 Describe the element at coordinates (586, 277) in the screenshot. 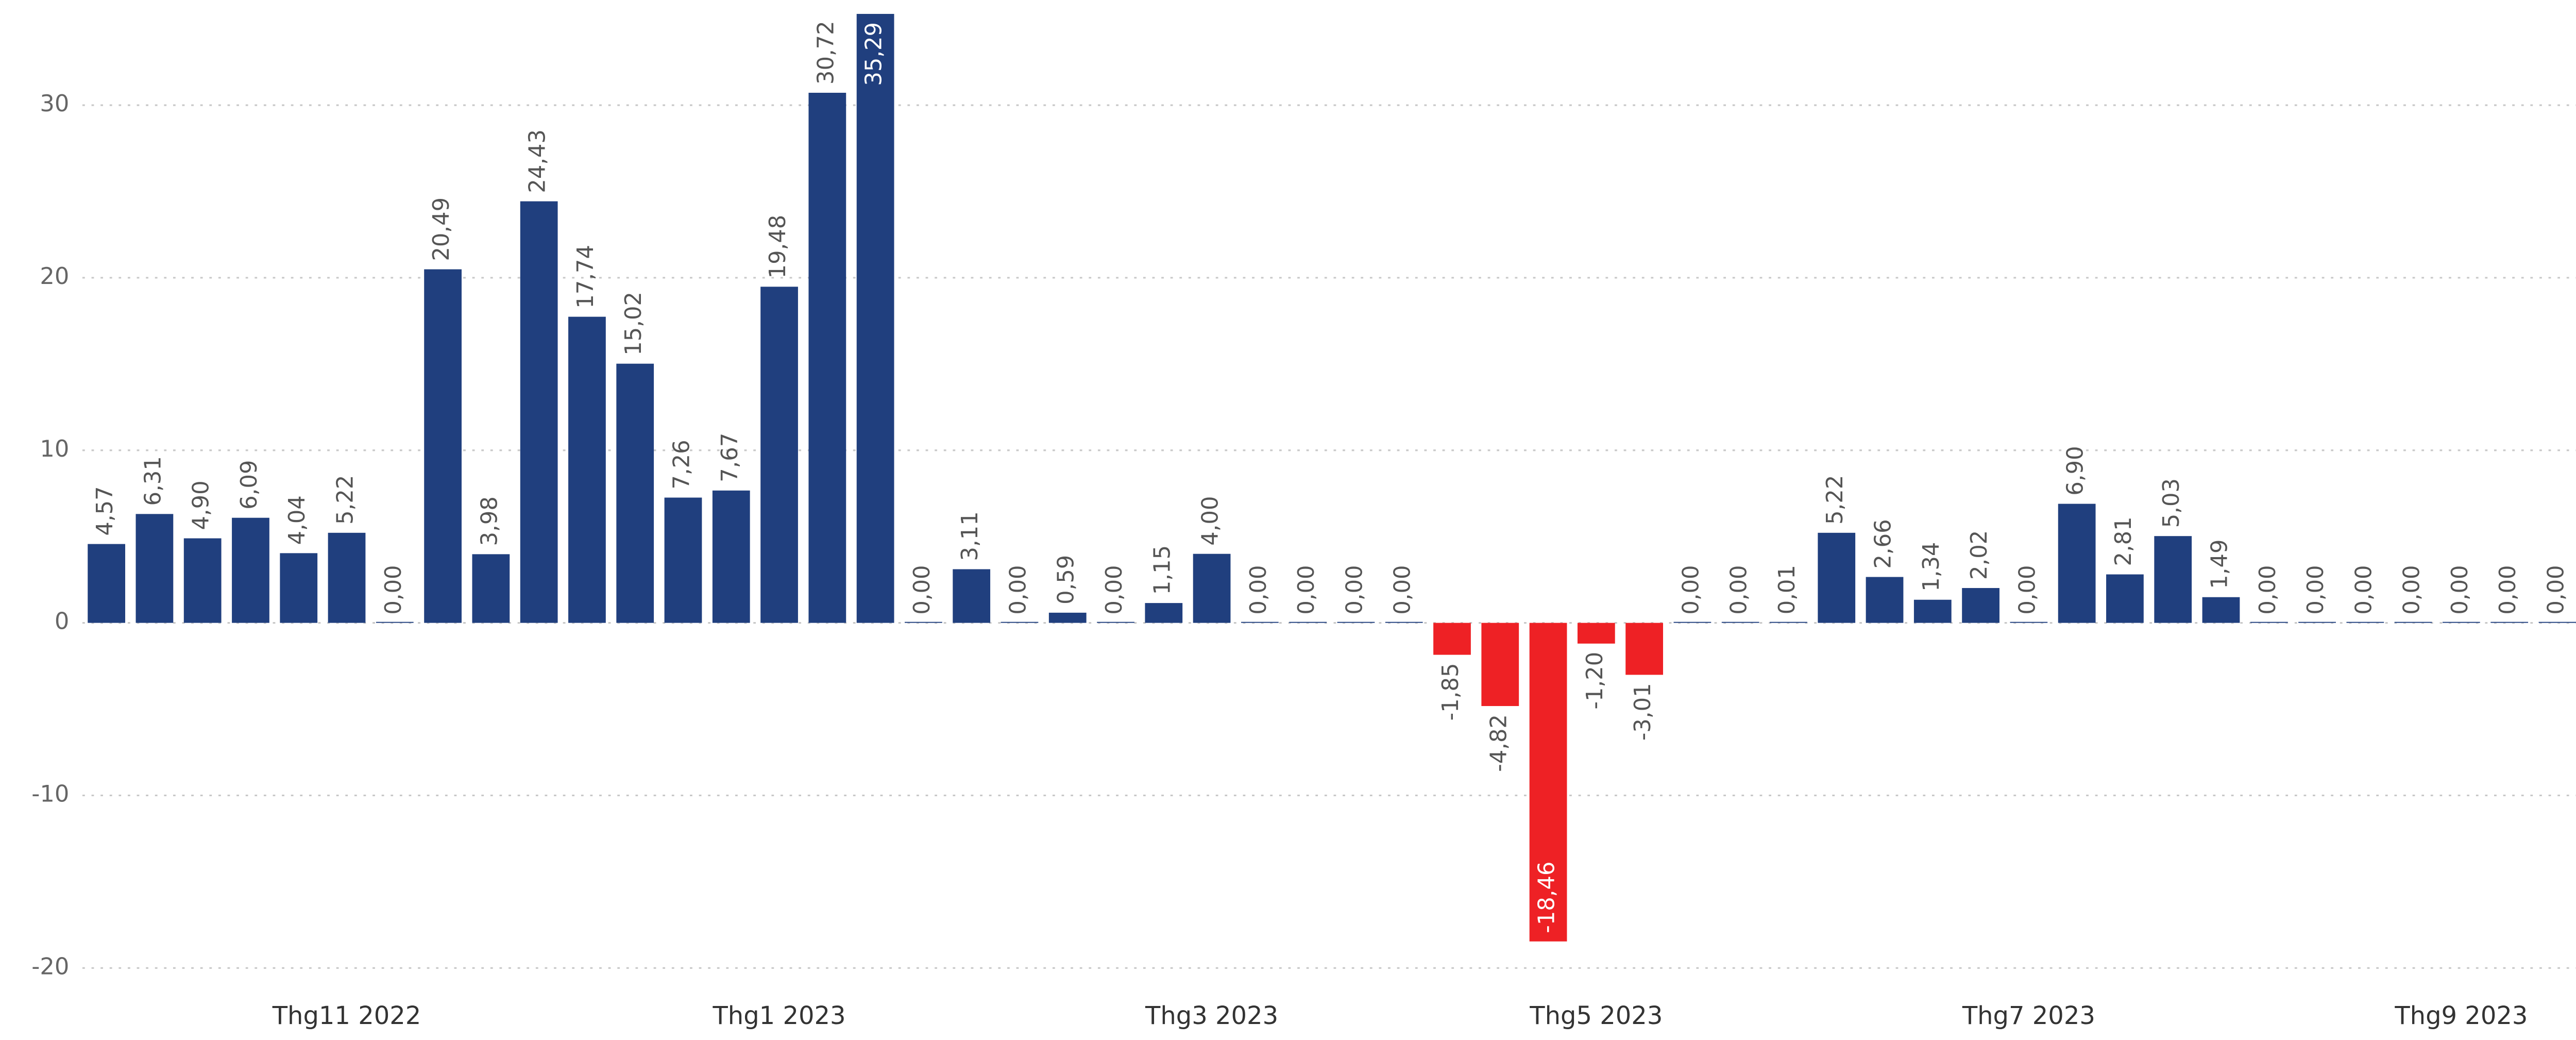

I see `data-label: 17,74` at that location.